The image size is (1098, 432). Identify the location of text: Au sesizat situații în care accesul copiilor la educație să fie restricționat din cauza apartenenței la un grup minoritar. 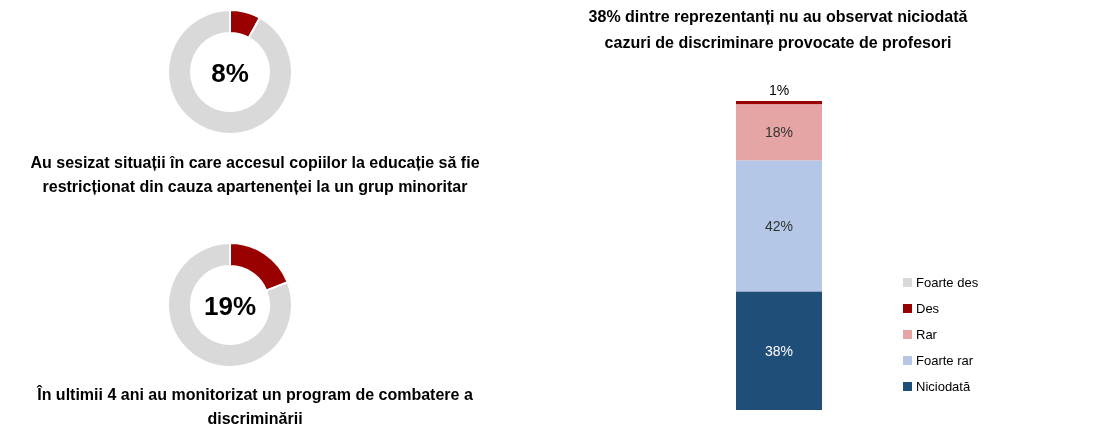
(255, 174).